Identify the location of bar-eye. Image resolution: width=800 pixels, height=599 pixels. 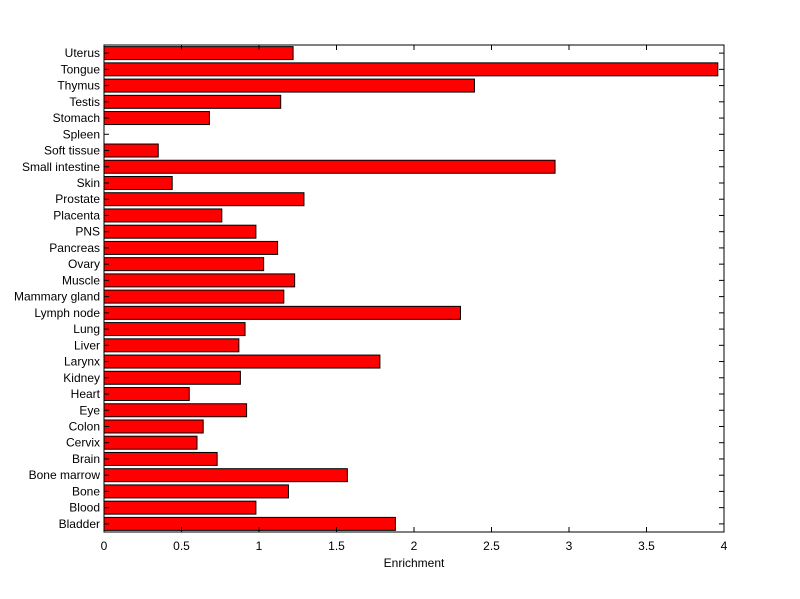
(175, 410).